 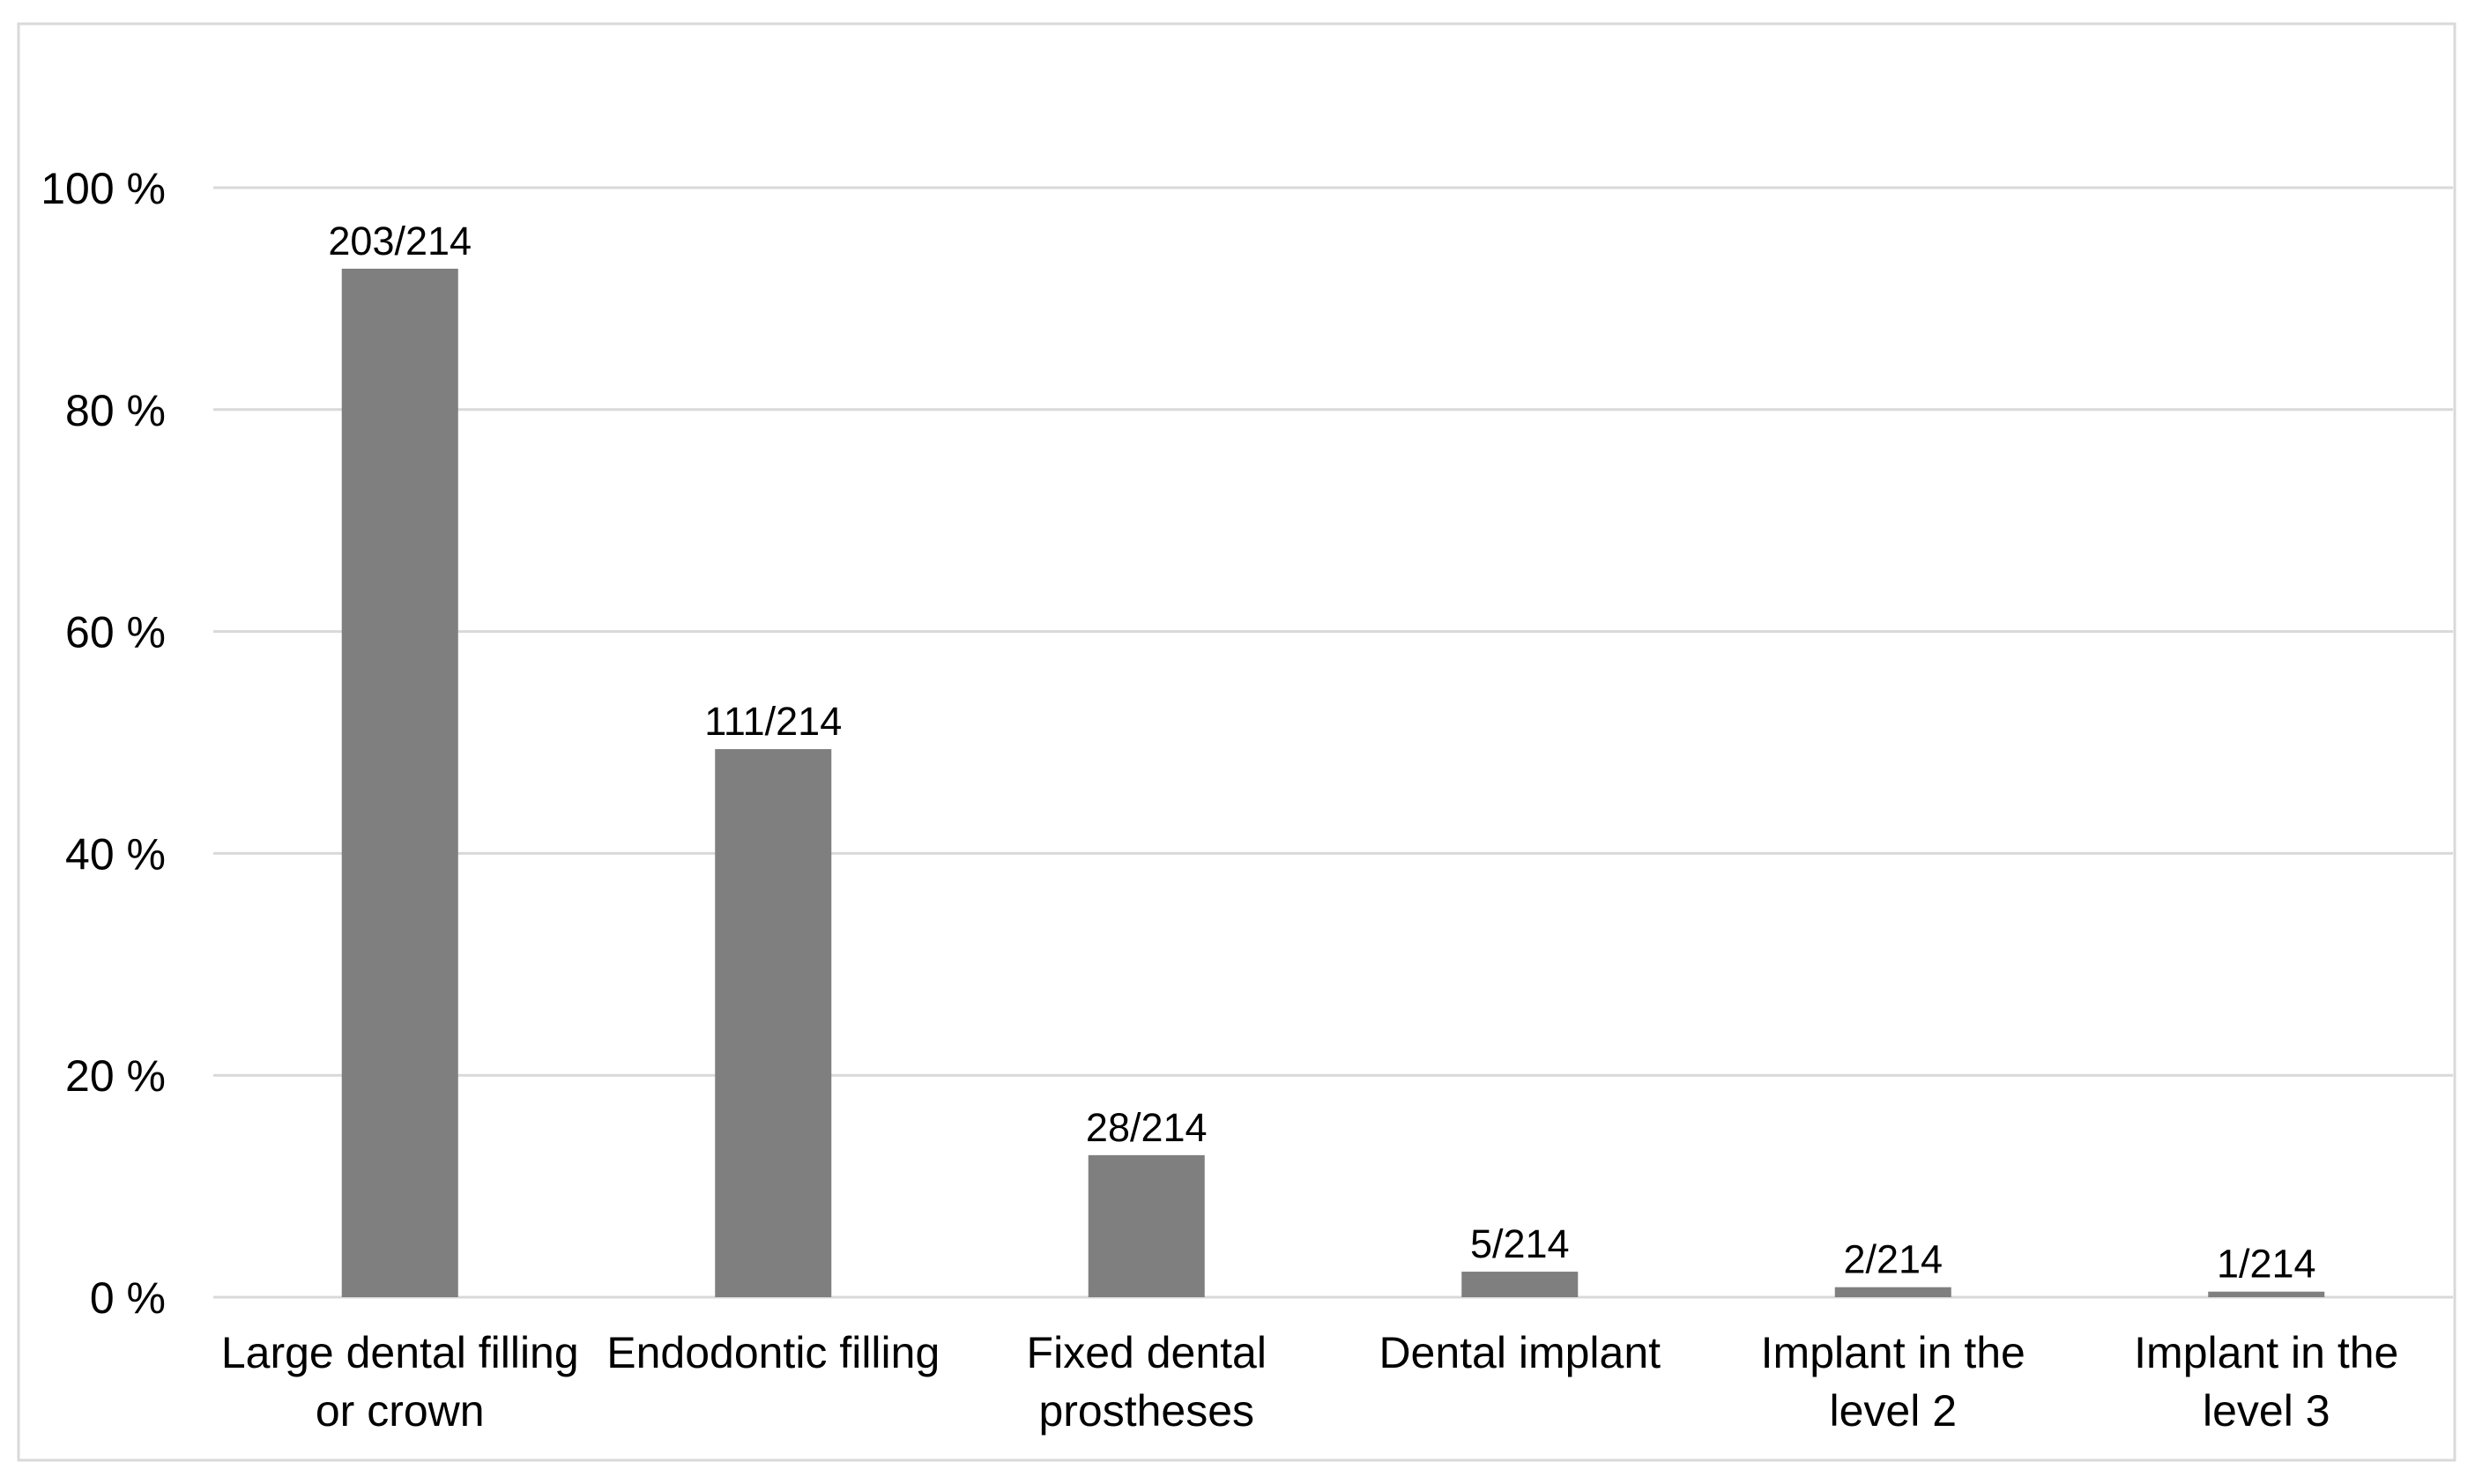 I want to click on x-tick-label: Fixed dental prostheses, so click(x=1146, y=1382).